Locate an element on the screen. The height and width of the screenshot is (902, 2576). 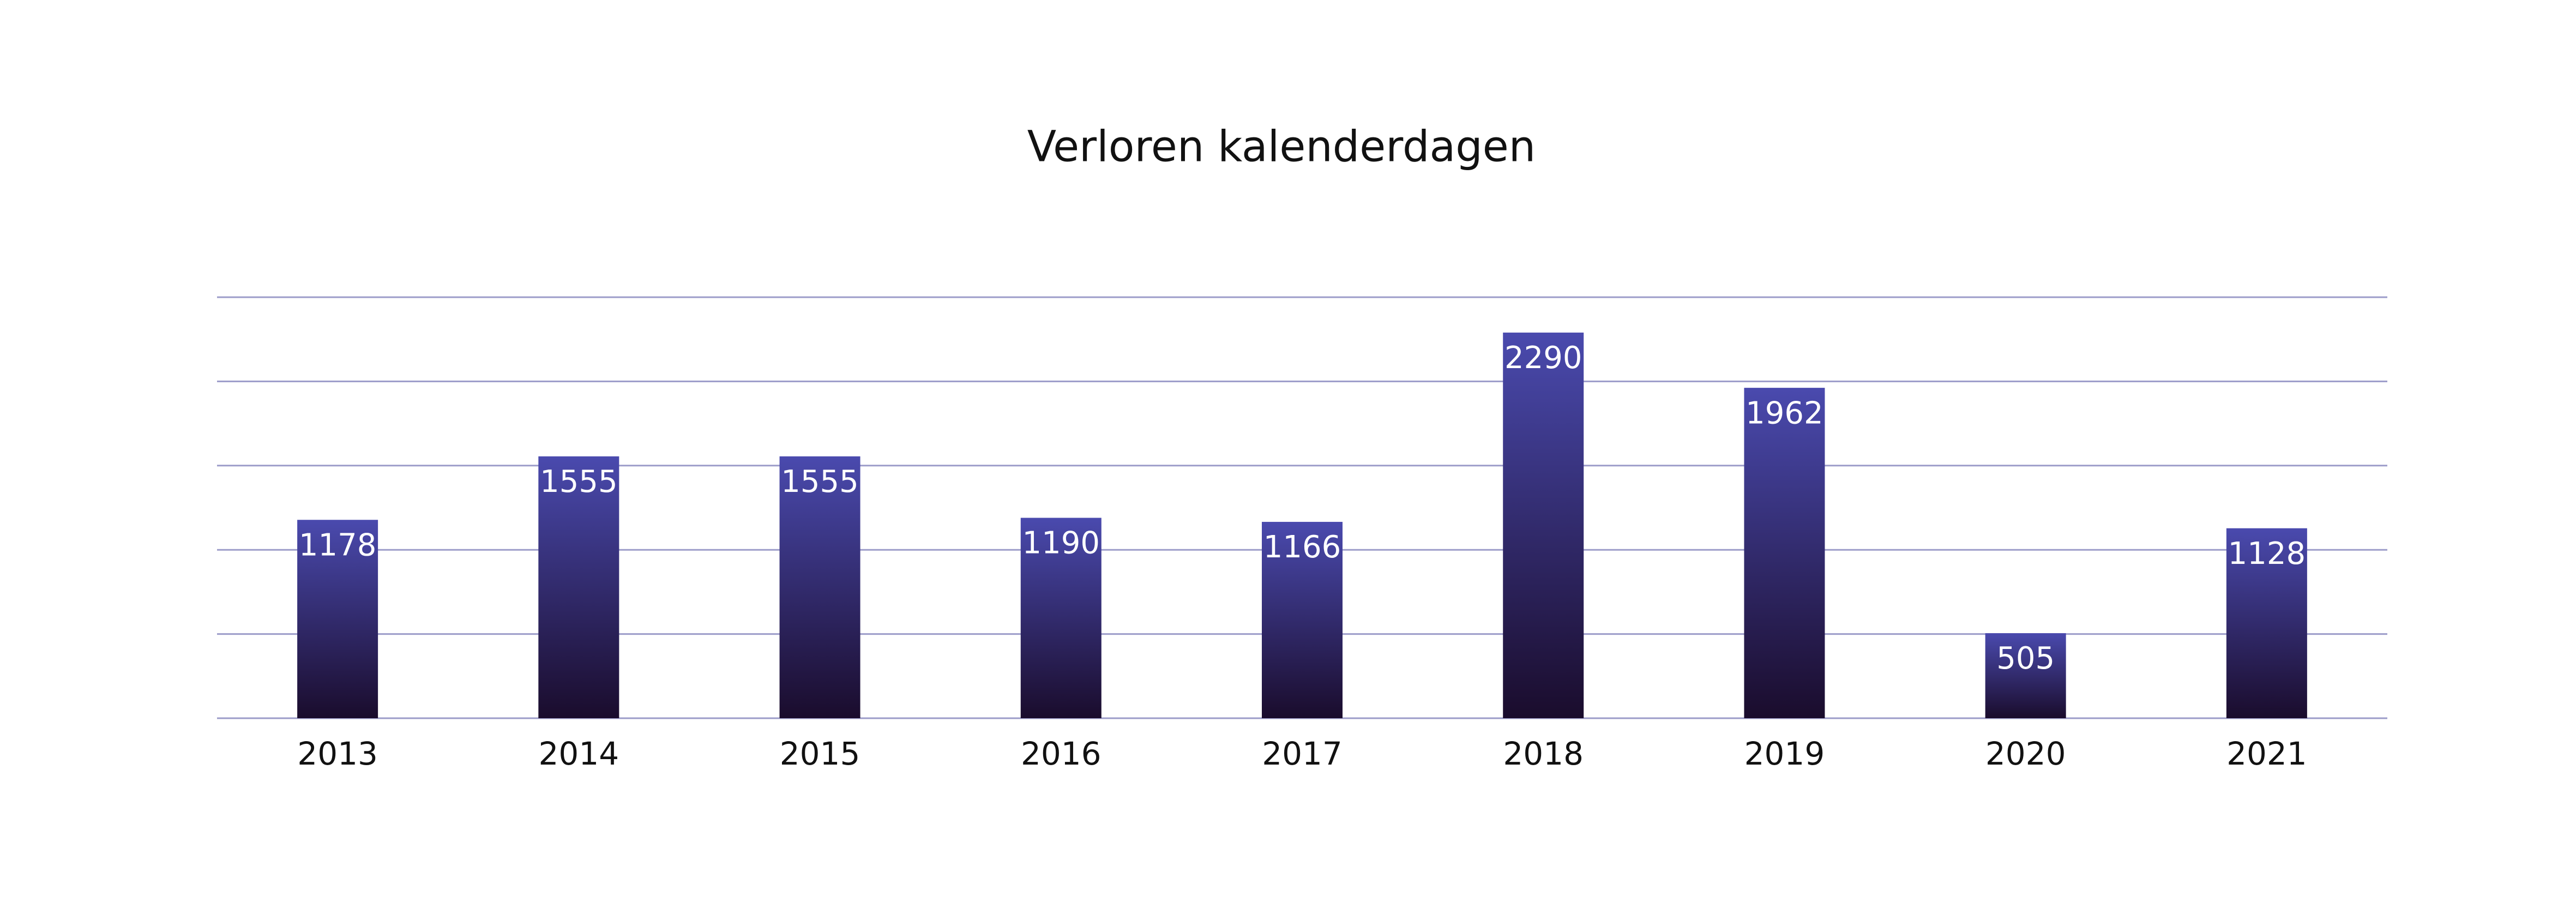
data-label: 1128 is located at coordinates (2267, 554).